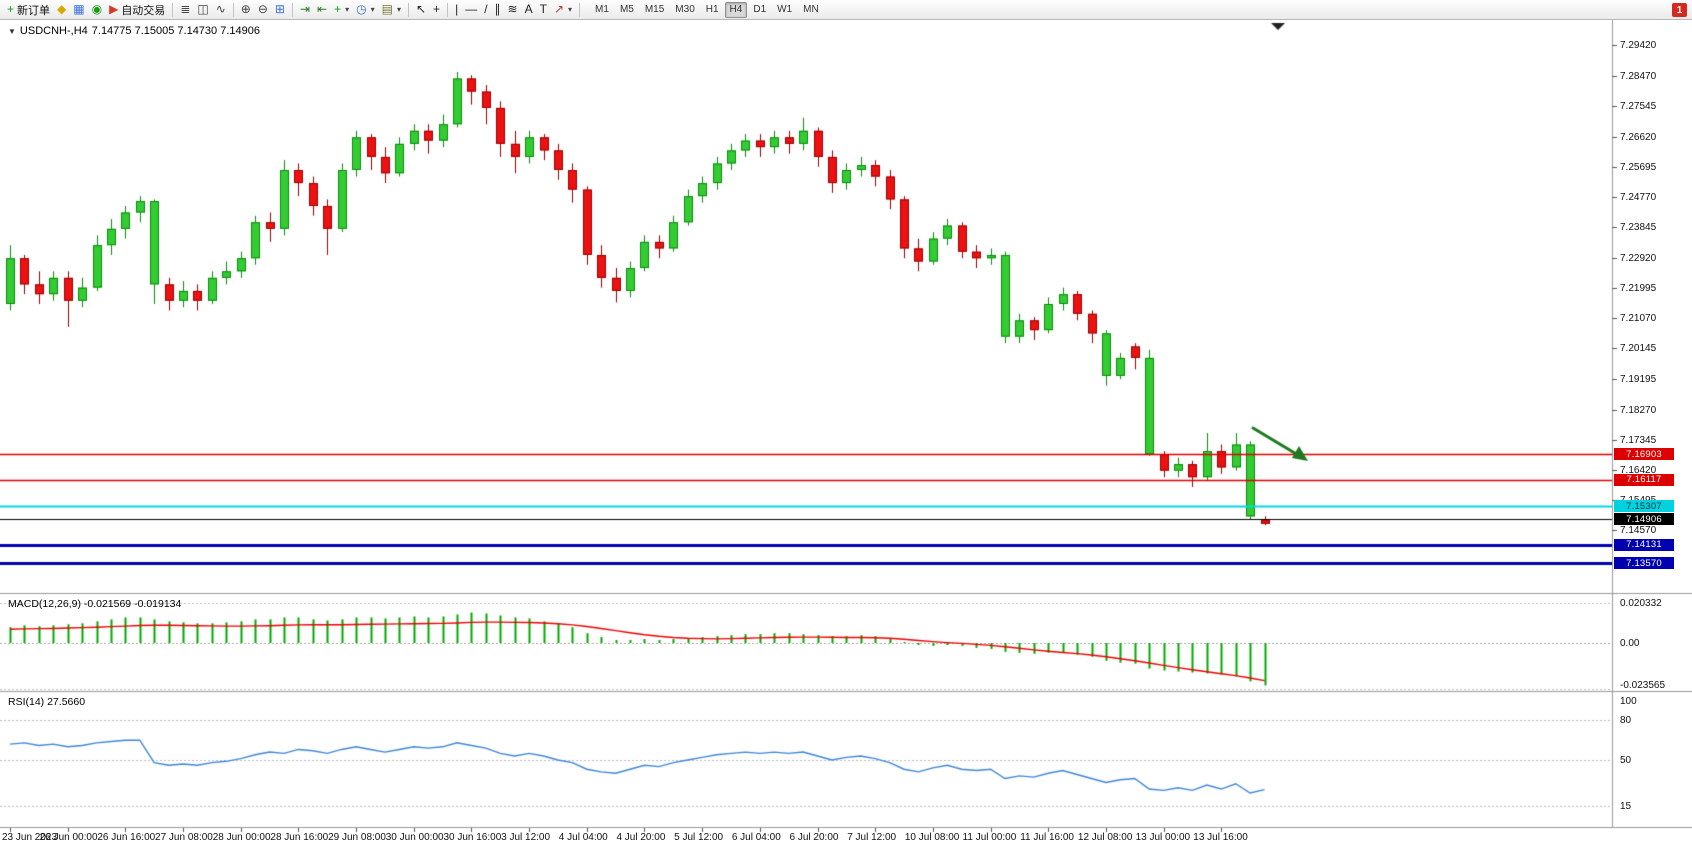 This screenshot has width=1692, height=846. What do you see at coordinates (472, 837) in the screenshot?
I see `time-axis-label: 30 Jun 16:00` at bounding box center [472, 837].